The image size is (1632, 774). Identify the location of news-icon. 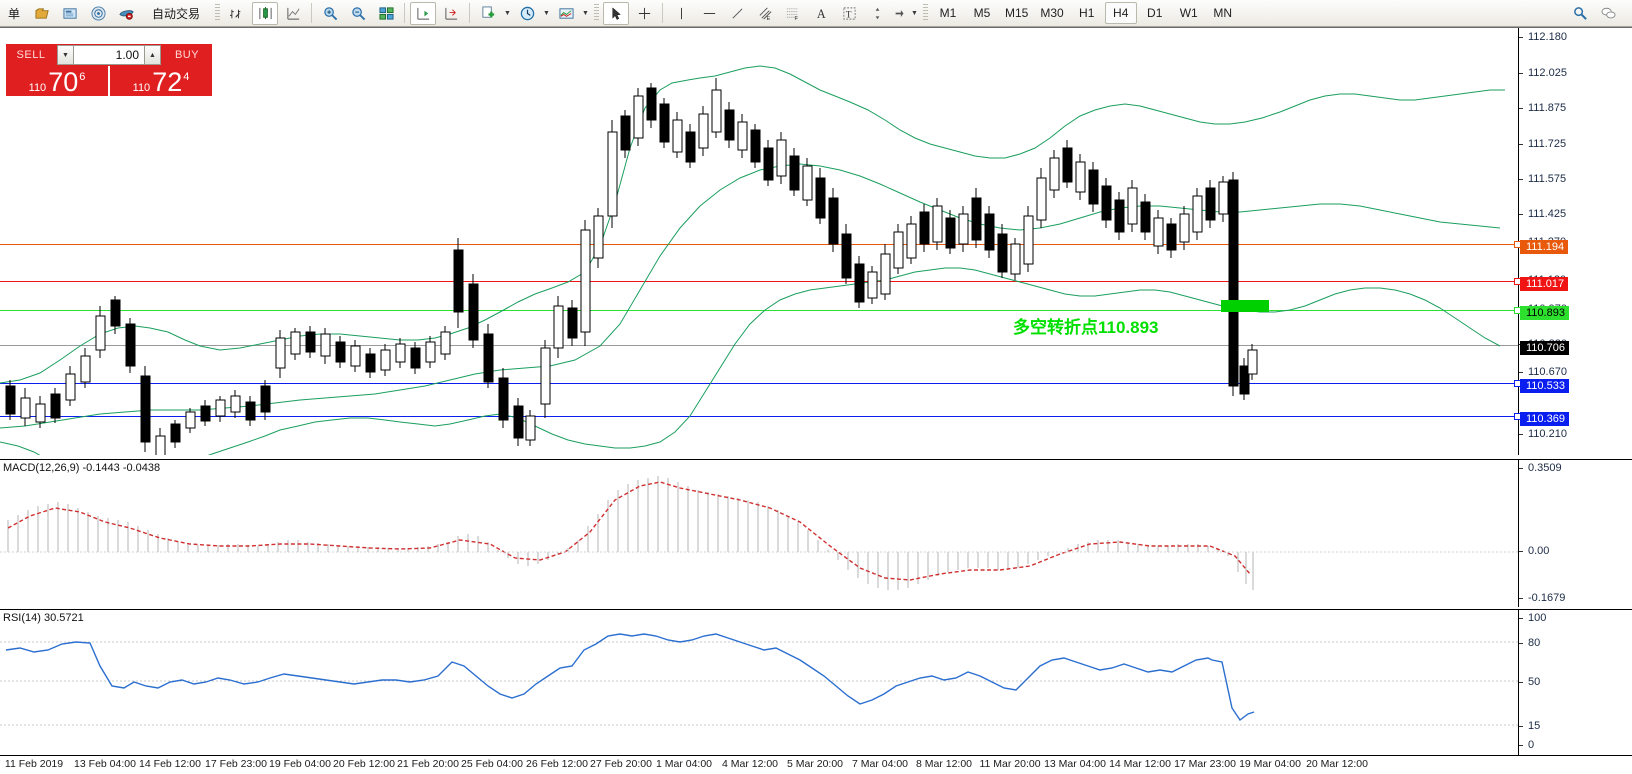
(70, 13).